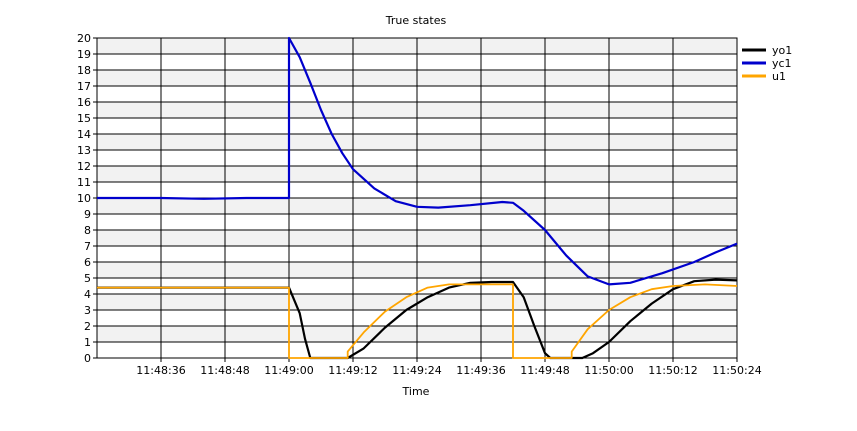  Describe the element at coordinates (87, 326) in the screenshot. I see `y-tick-label: 2` at that location.